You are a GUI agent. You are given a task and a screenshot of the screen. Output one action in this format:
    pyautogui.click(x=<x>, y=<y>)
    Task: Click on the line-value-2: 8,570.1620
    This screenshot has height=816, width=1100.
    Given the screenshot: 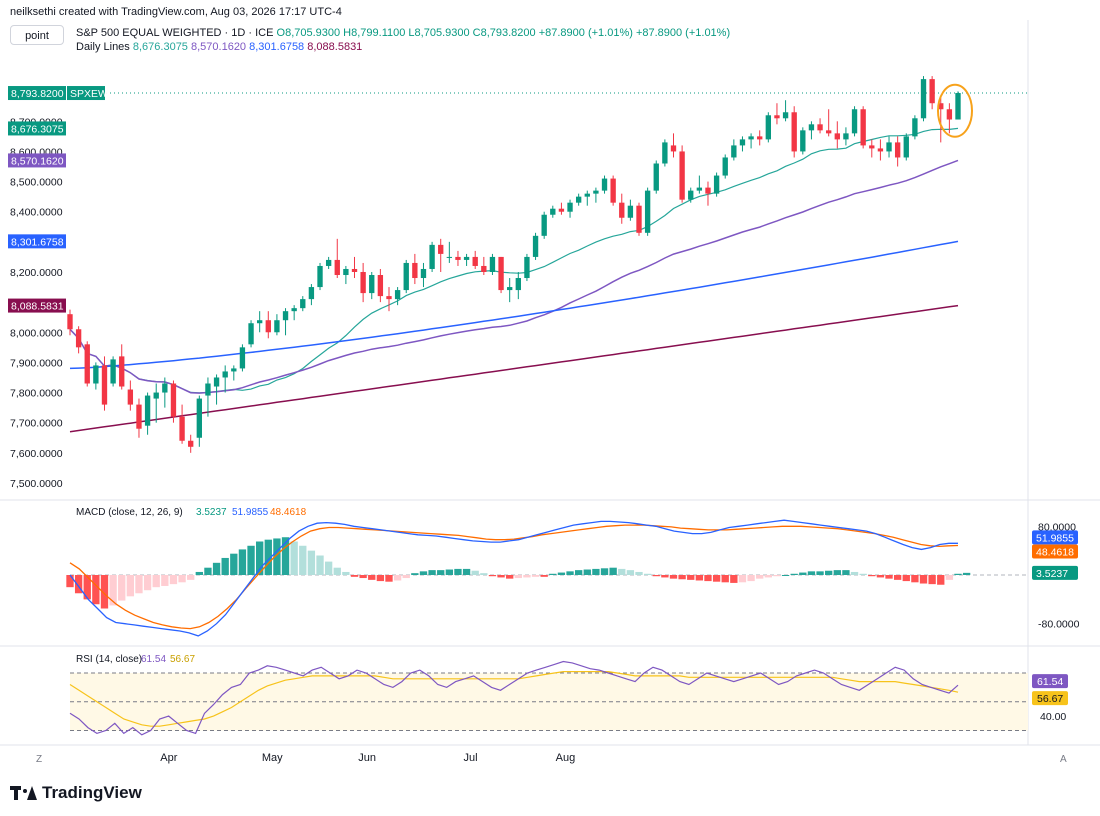 What is the action you would take?
    pyautogui.click(x=219, y=47)
    